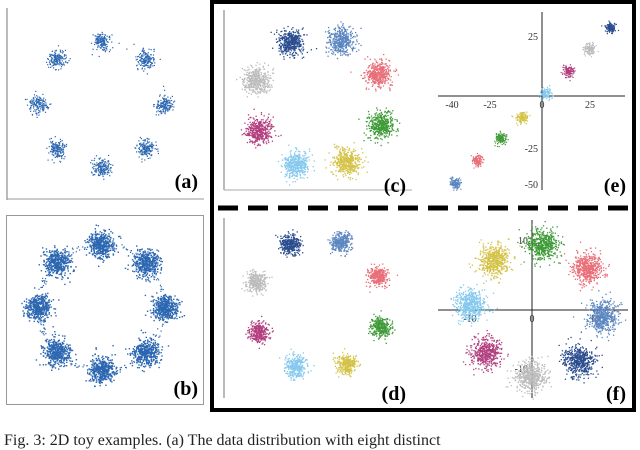  I want to click on e-y-tick-label: -25, so click(531, 149).